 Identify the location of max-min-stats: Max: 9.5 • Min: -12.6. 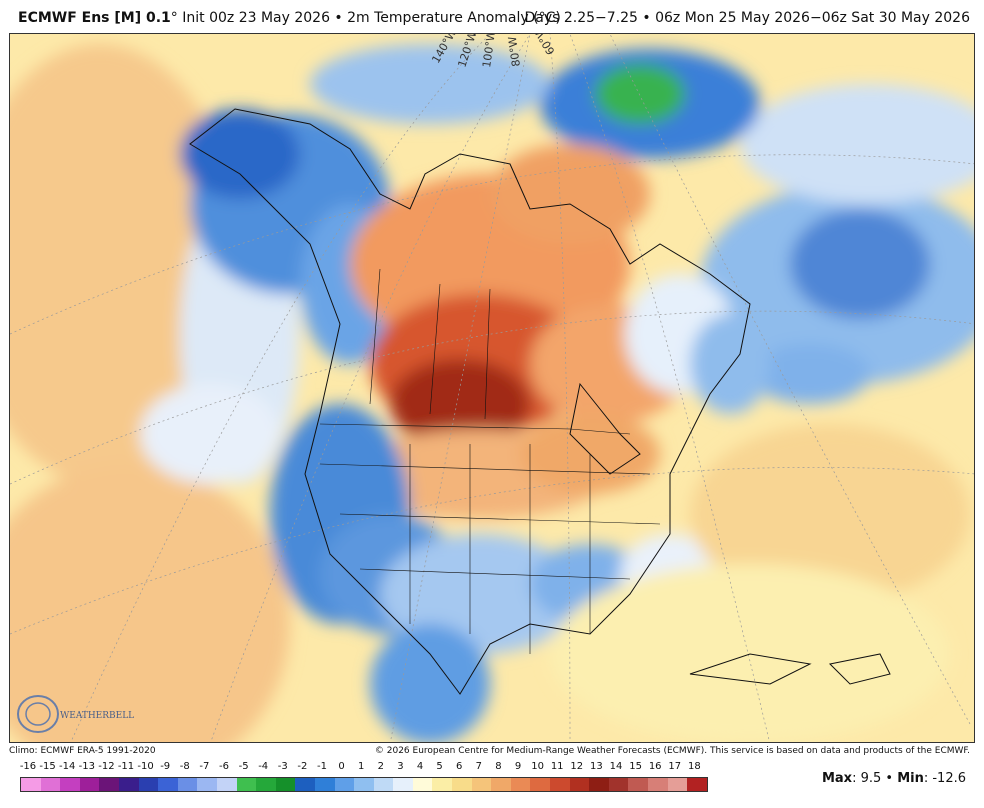
(894, 778).